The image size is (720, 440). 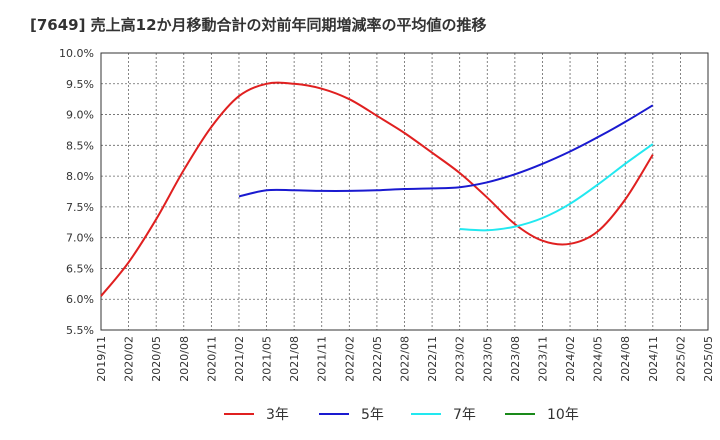 I want to click on x-tick-label: 2023/08, so click(x=515, y=359).